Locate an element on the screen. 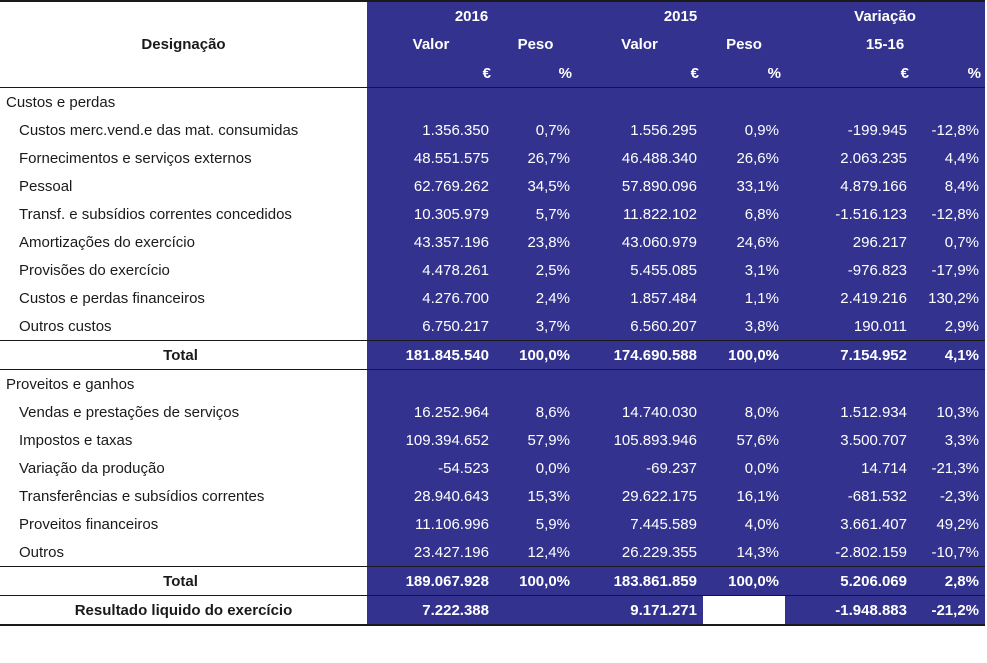 This screenshot has width=987, height=663. row-label: Provisões do exercício is located at coordinates (94, 270).